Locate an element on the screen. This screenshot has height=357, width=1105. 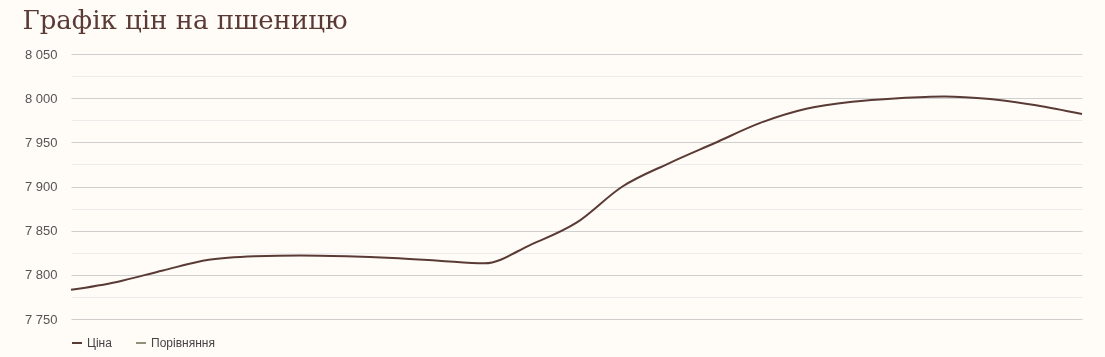
y-tick-label: 7 950 is located at coordinates (41, 142).